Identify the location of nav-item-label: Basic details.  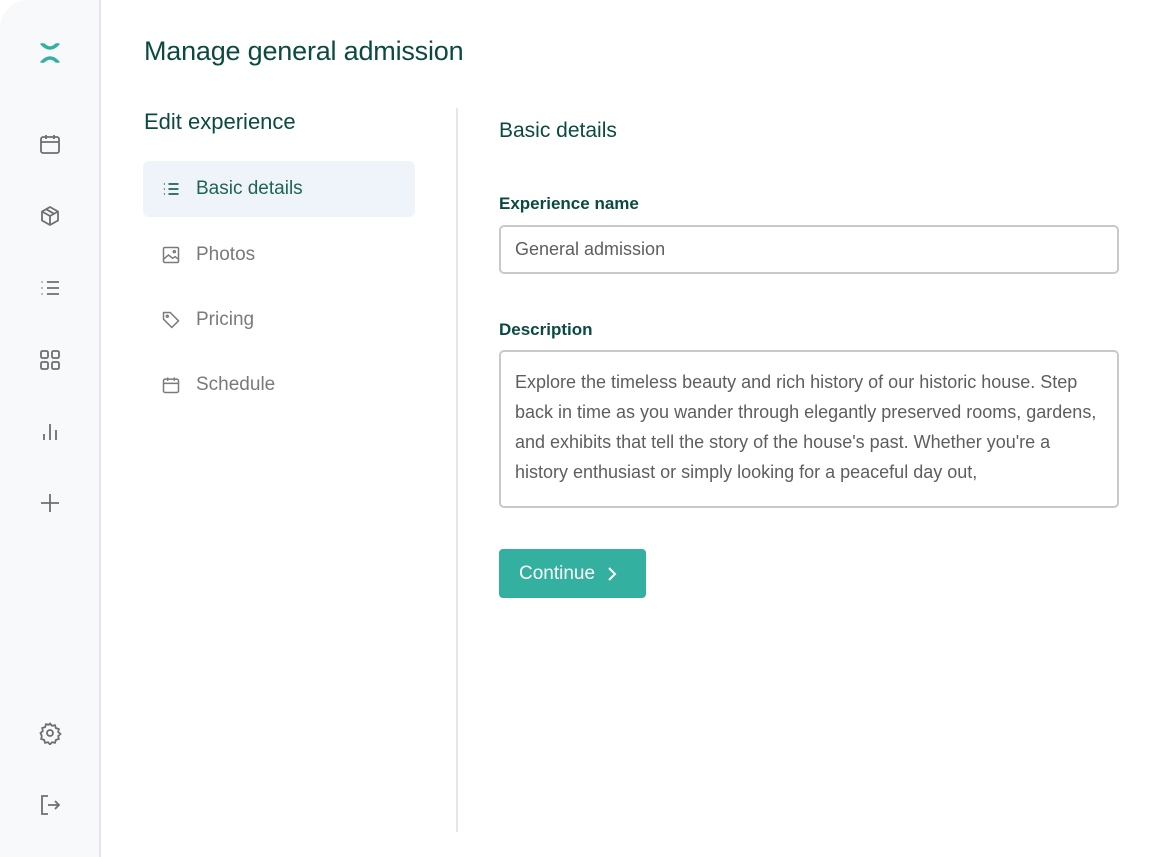
(249, 188).